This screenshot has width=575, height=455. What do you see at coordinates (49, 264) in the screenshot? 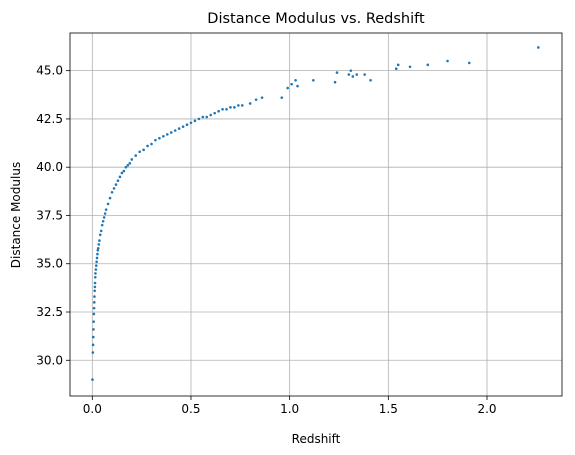
I see `y-tick-label: 35.0` at bounding box center [49, 264].